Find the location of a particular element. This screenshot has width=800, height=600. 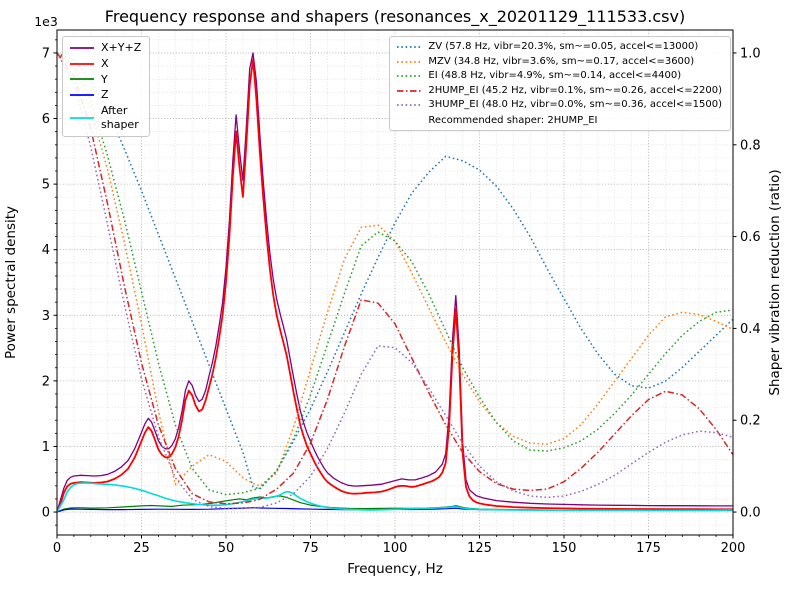

legend-swatch-mzv is located at coordinates (409, 61).